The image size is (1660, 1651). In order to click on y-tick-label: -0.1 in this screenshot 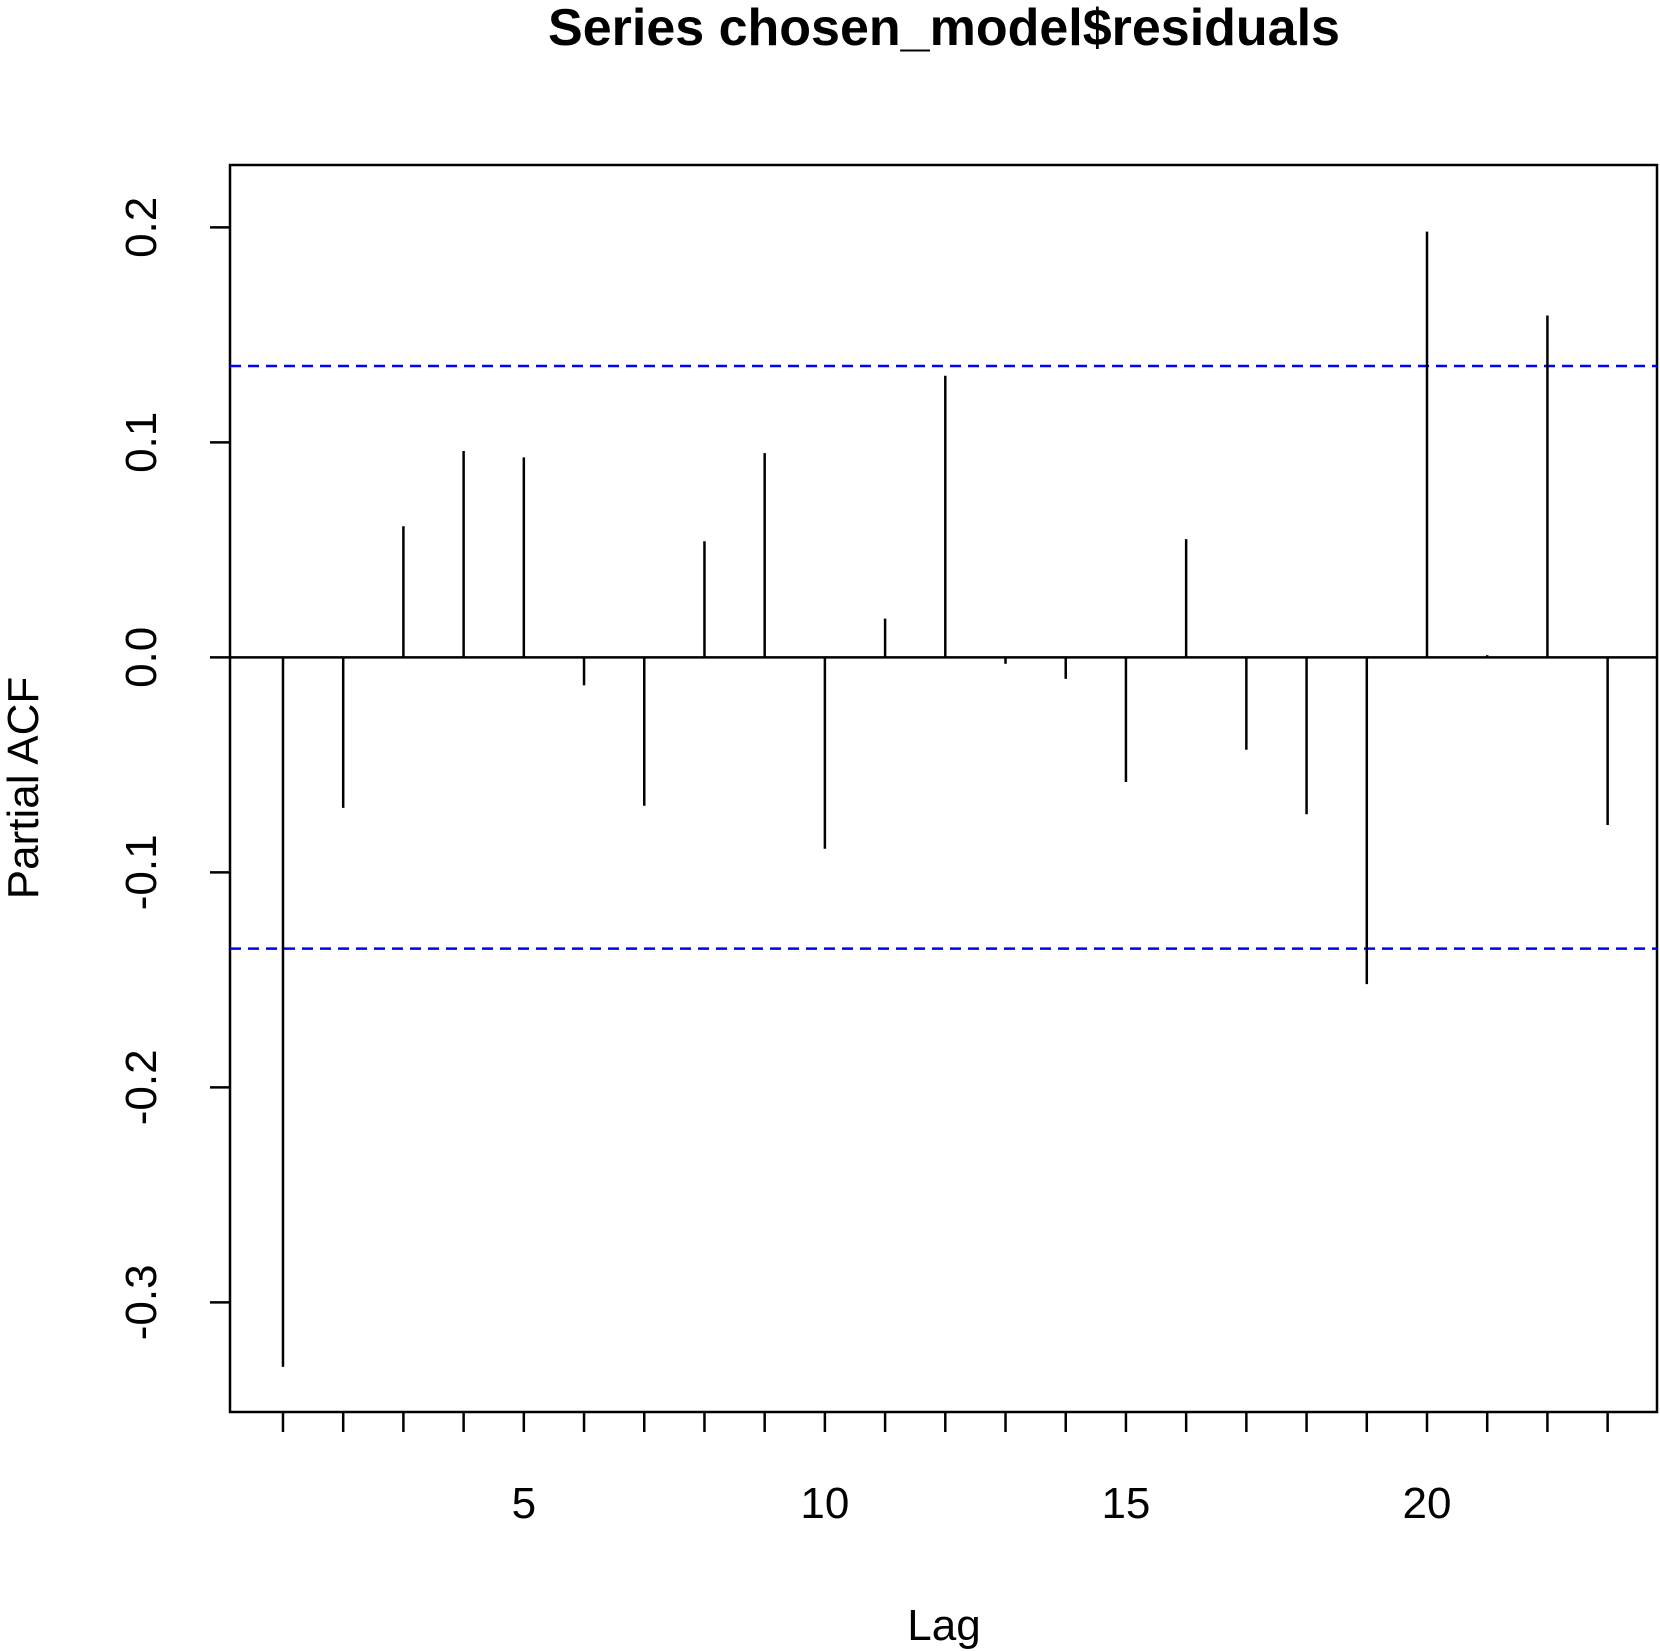, I will do `click(141, 872)`.